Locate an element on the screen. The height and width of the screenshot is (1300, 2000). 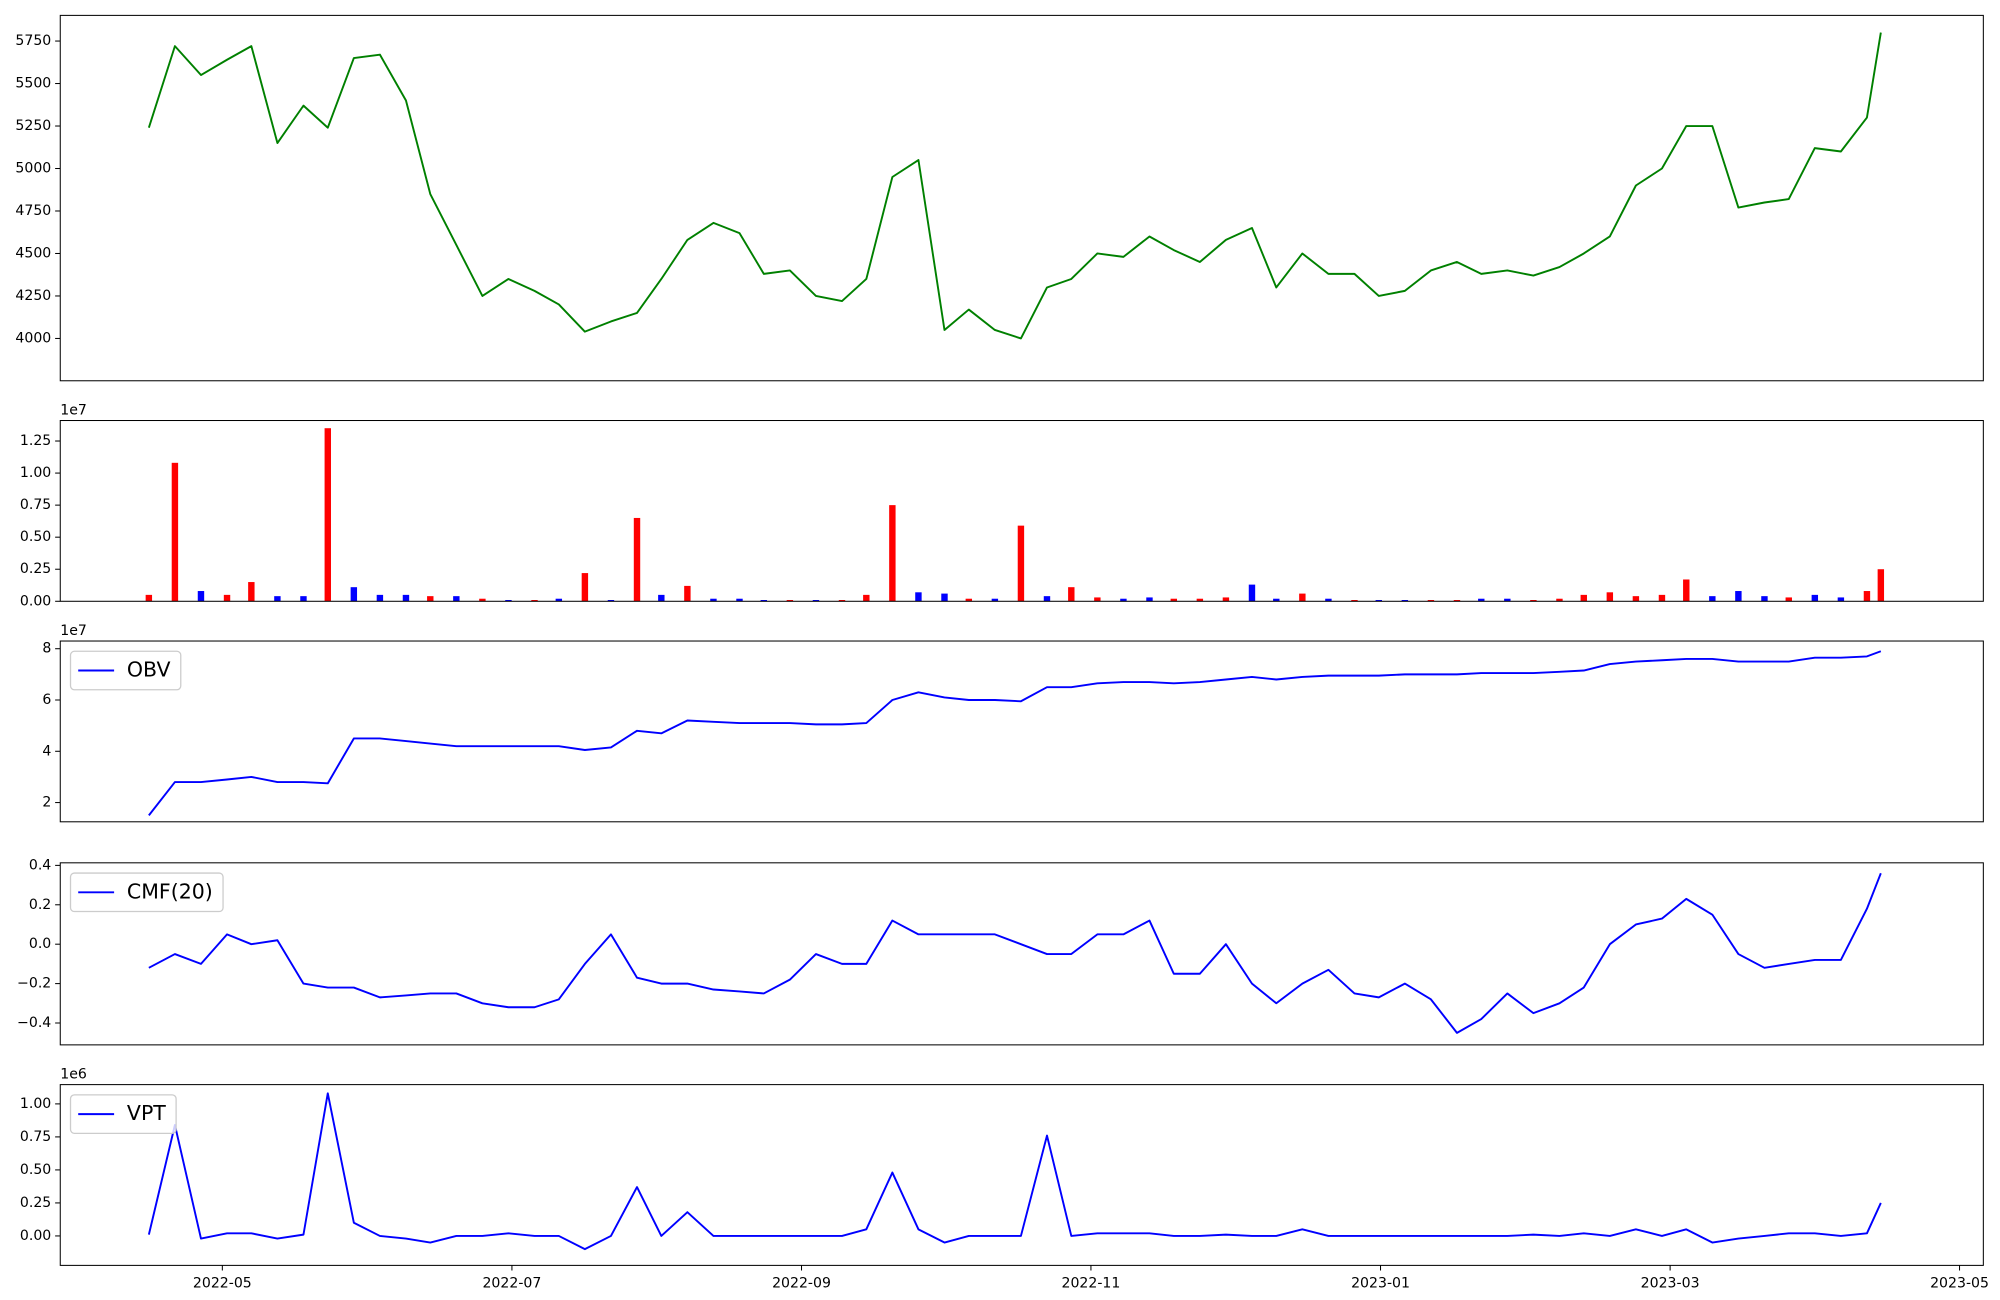
y-tick-label: 4250 is located at coordinates (33, 296).